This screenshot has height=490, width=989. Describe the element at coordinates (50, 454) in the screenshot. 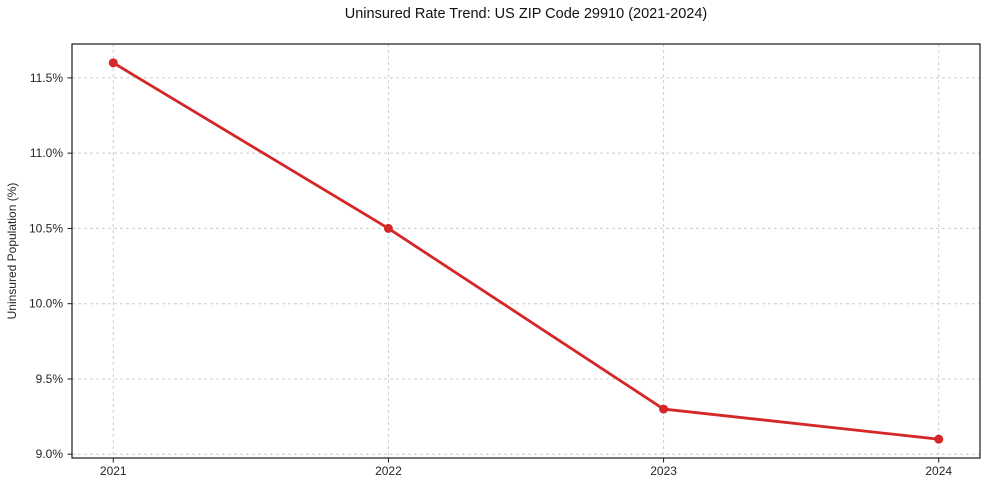

I see `y-tick-label: 9.0%` at that location.